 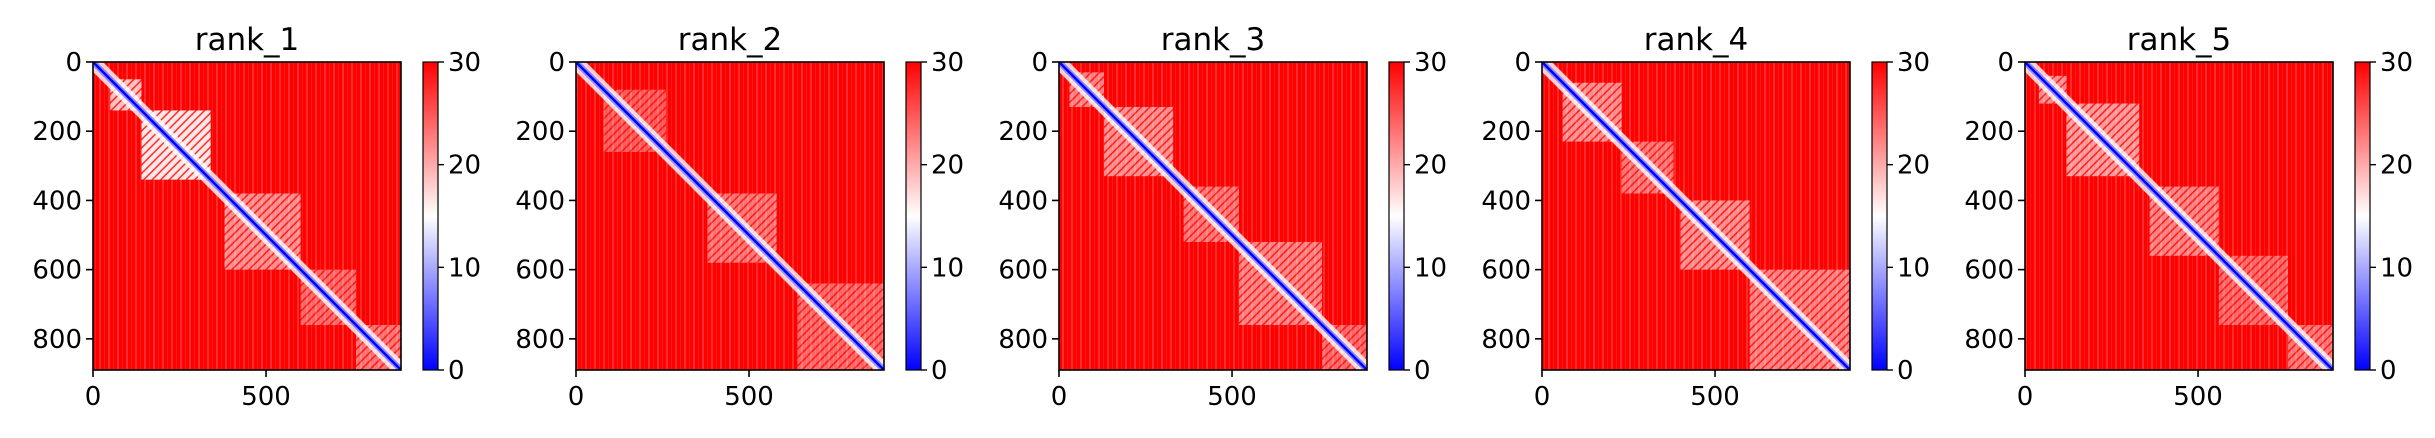 What do you see at coordinates (247, 40) in the screenshot?
I see `panel-title: rank_1` at bounding box center [247, 40].